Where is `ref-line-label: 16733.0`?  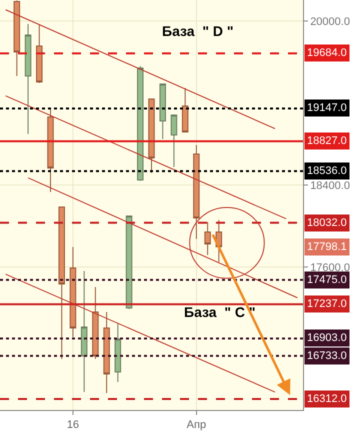 ref-line-label: 16733.0 is located at coordinates (327, 356).